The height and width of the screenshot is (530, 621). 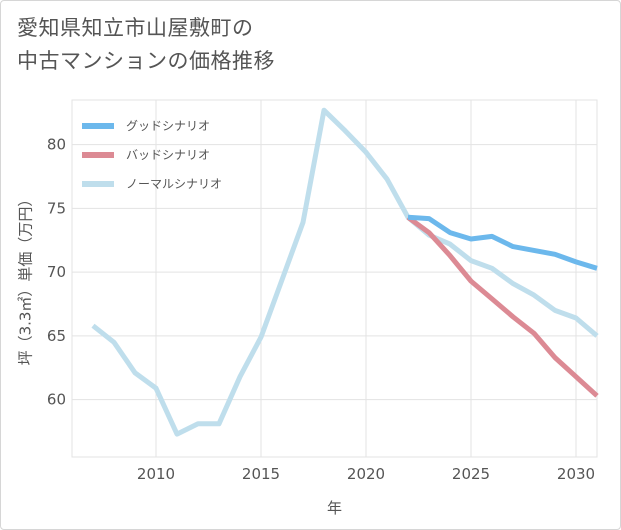 I want to click on y-tick-label: 70, so click(x=56, y=272).